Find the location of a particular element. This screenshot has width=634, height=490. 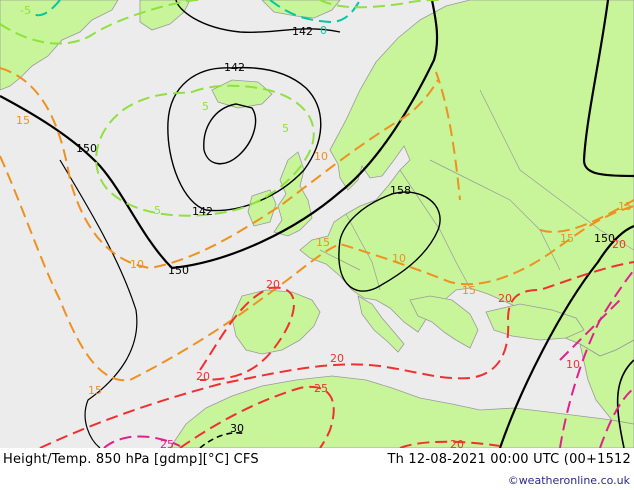

isotherm-20-iberia is located at coordinates (247, 333).